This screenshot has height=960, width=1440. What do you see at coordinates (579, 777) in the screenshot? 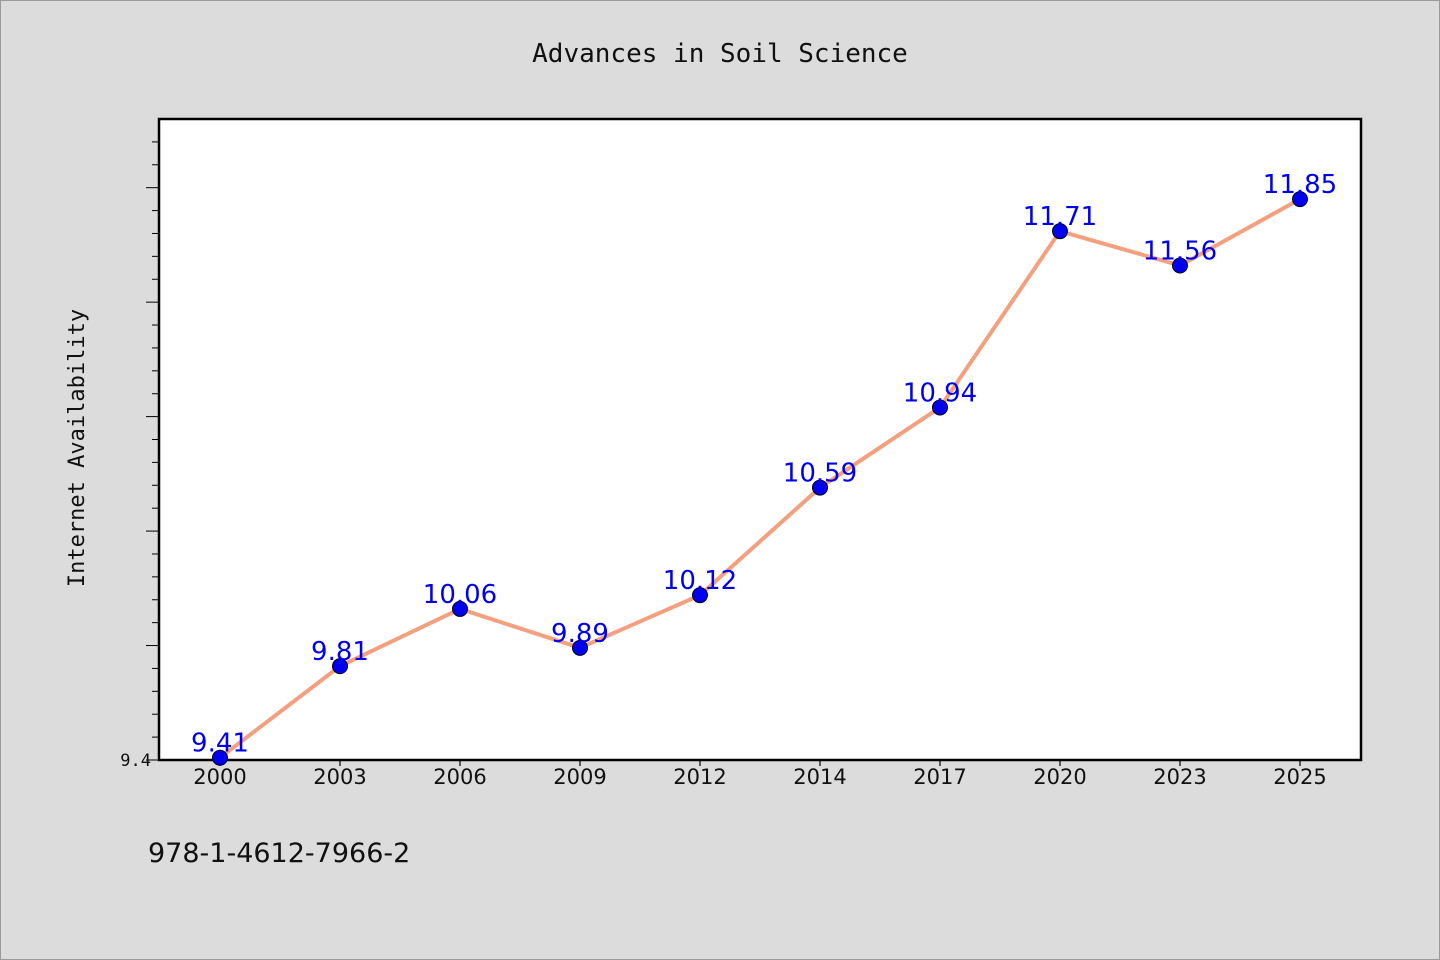
I see `x-tick-label: 2009` at bounding box center [579, 777].